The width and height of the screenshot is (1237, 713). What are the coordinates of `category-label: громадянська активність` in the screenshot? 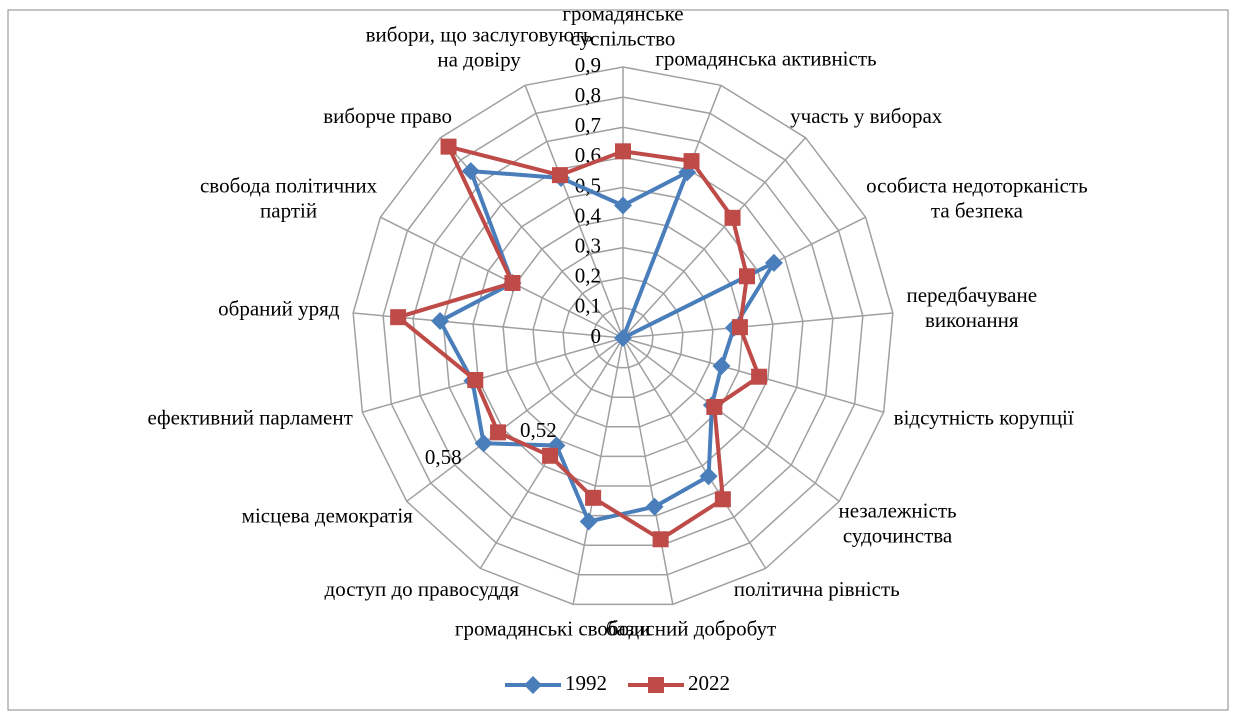 It's located at (765, 58).